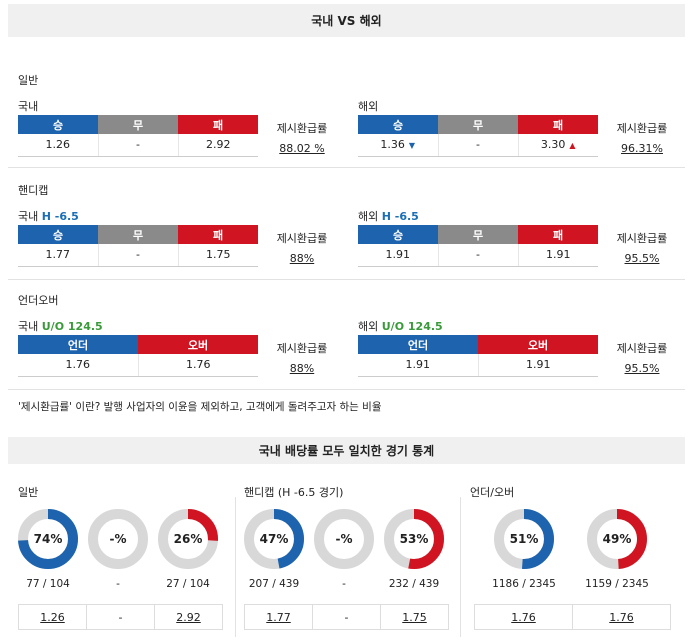  I want to click on underover-values-row: 1.76 1.76, so click(572, 617).